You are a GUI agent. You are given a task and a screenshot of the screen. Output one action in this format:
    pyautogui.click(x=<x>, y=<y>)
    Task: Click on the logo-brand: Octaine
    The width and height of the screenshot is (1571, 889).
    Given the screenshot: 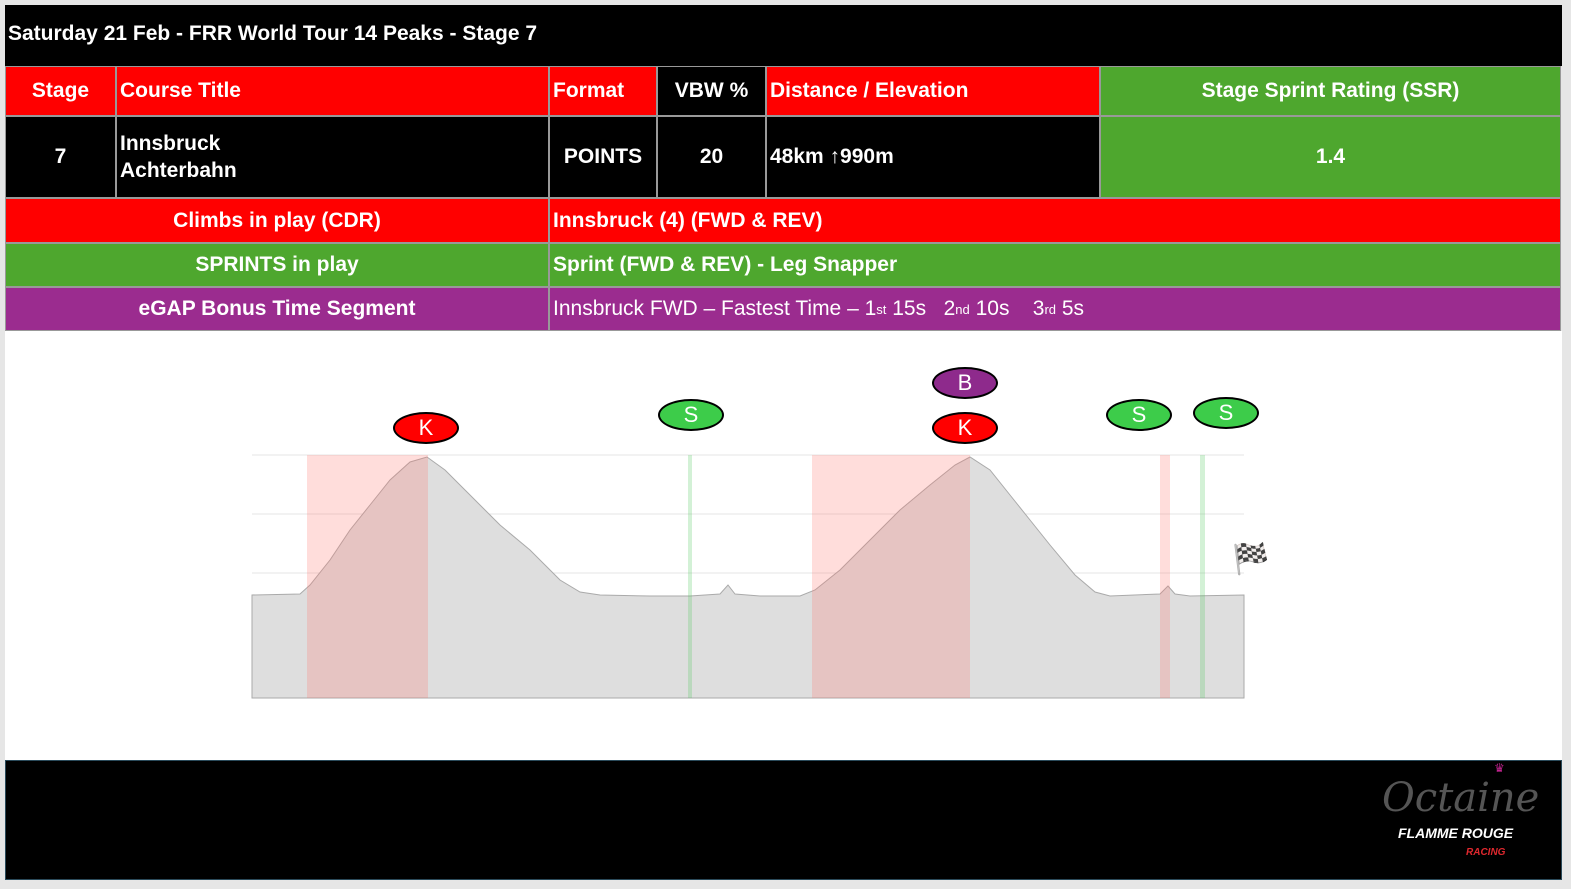 What is the action you would take?
    pyautogui.click(x=1461, y=798)
    